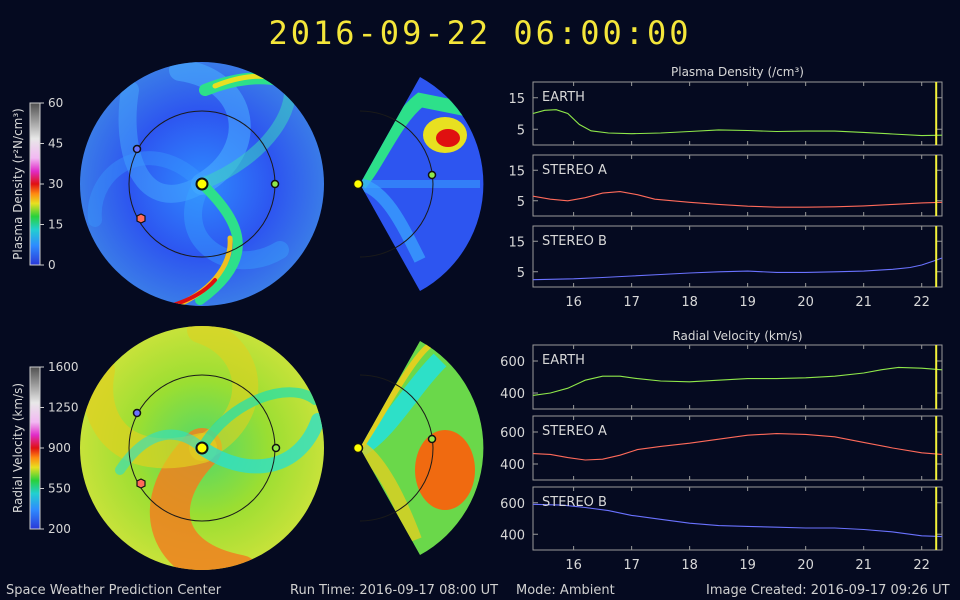 The image size is (960, 600). Describe the element at coordinates (137, 149) in the screenshot. I see `stereo-b-marker` at that location.